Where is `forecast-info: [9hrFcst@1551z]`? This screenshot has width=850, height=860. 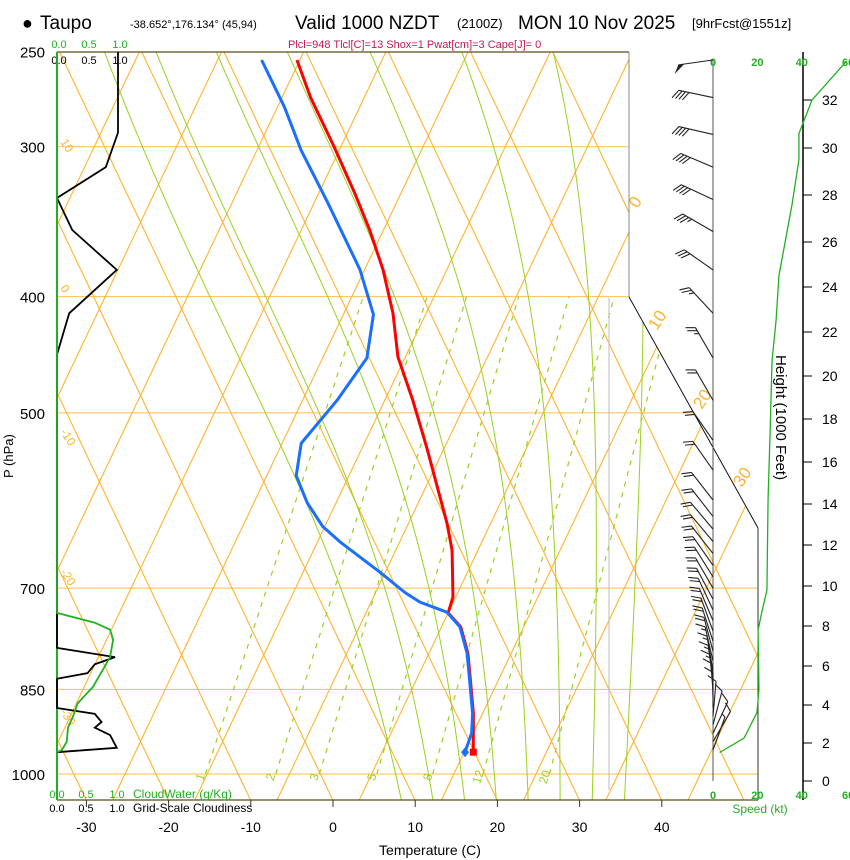
forecast-info: [9hrFcst@1551z] is located at coordinates (741, 23).